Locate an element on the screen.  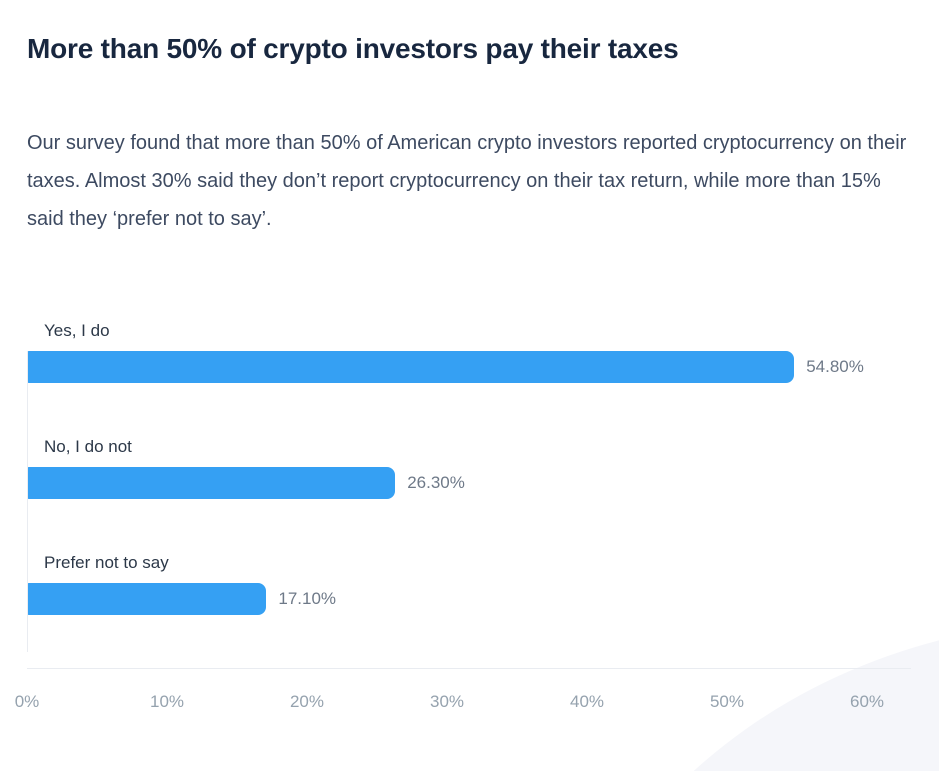
chart-row: No, I do not 26.30% is located at coordinates (469, 467).